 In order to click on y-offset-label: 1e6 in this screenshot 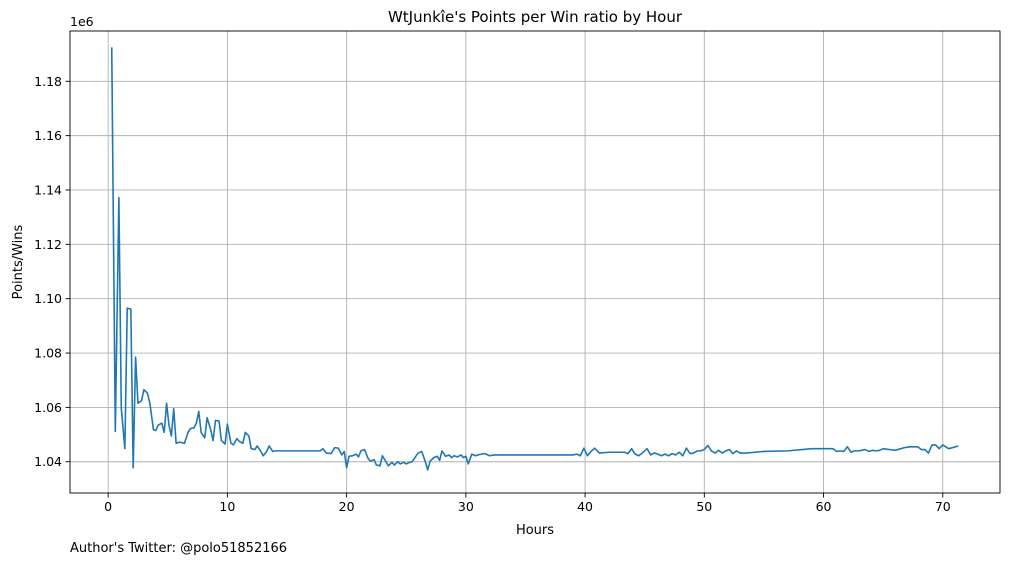, I will do `click(82, 21)`.